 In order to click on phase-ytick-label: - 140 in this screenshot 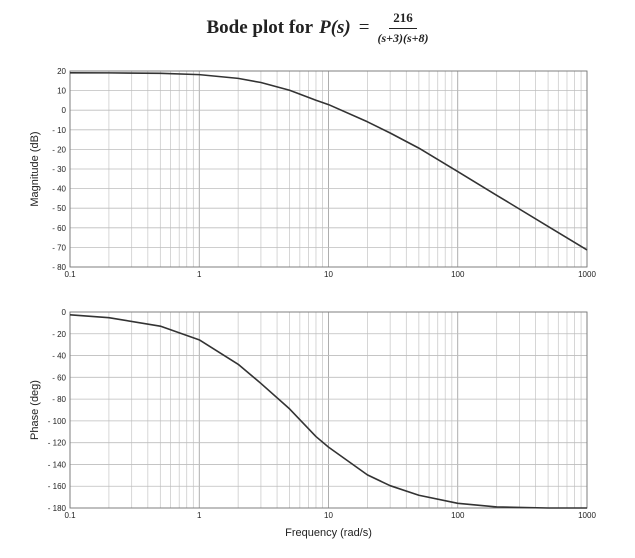, I will do `click(57, 464)`.